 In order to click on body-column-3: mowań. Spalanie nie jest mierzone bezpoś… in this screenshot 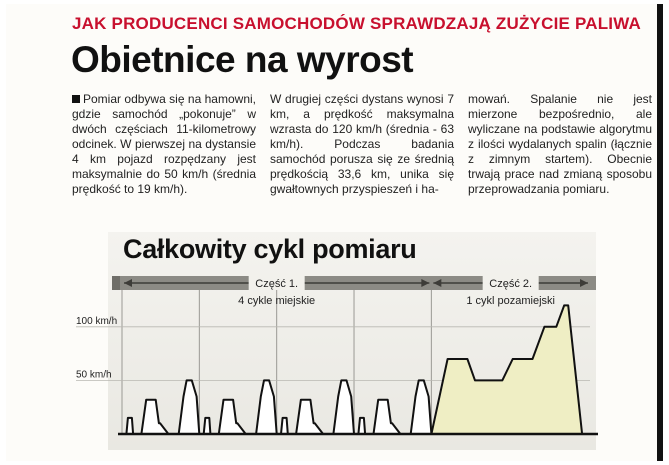, I will do `click(560, 144)`.